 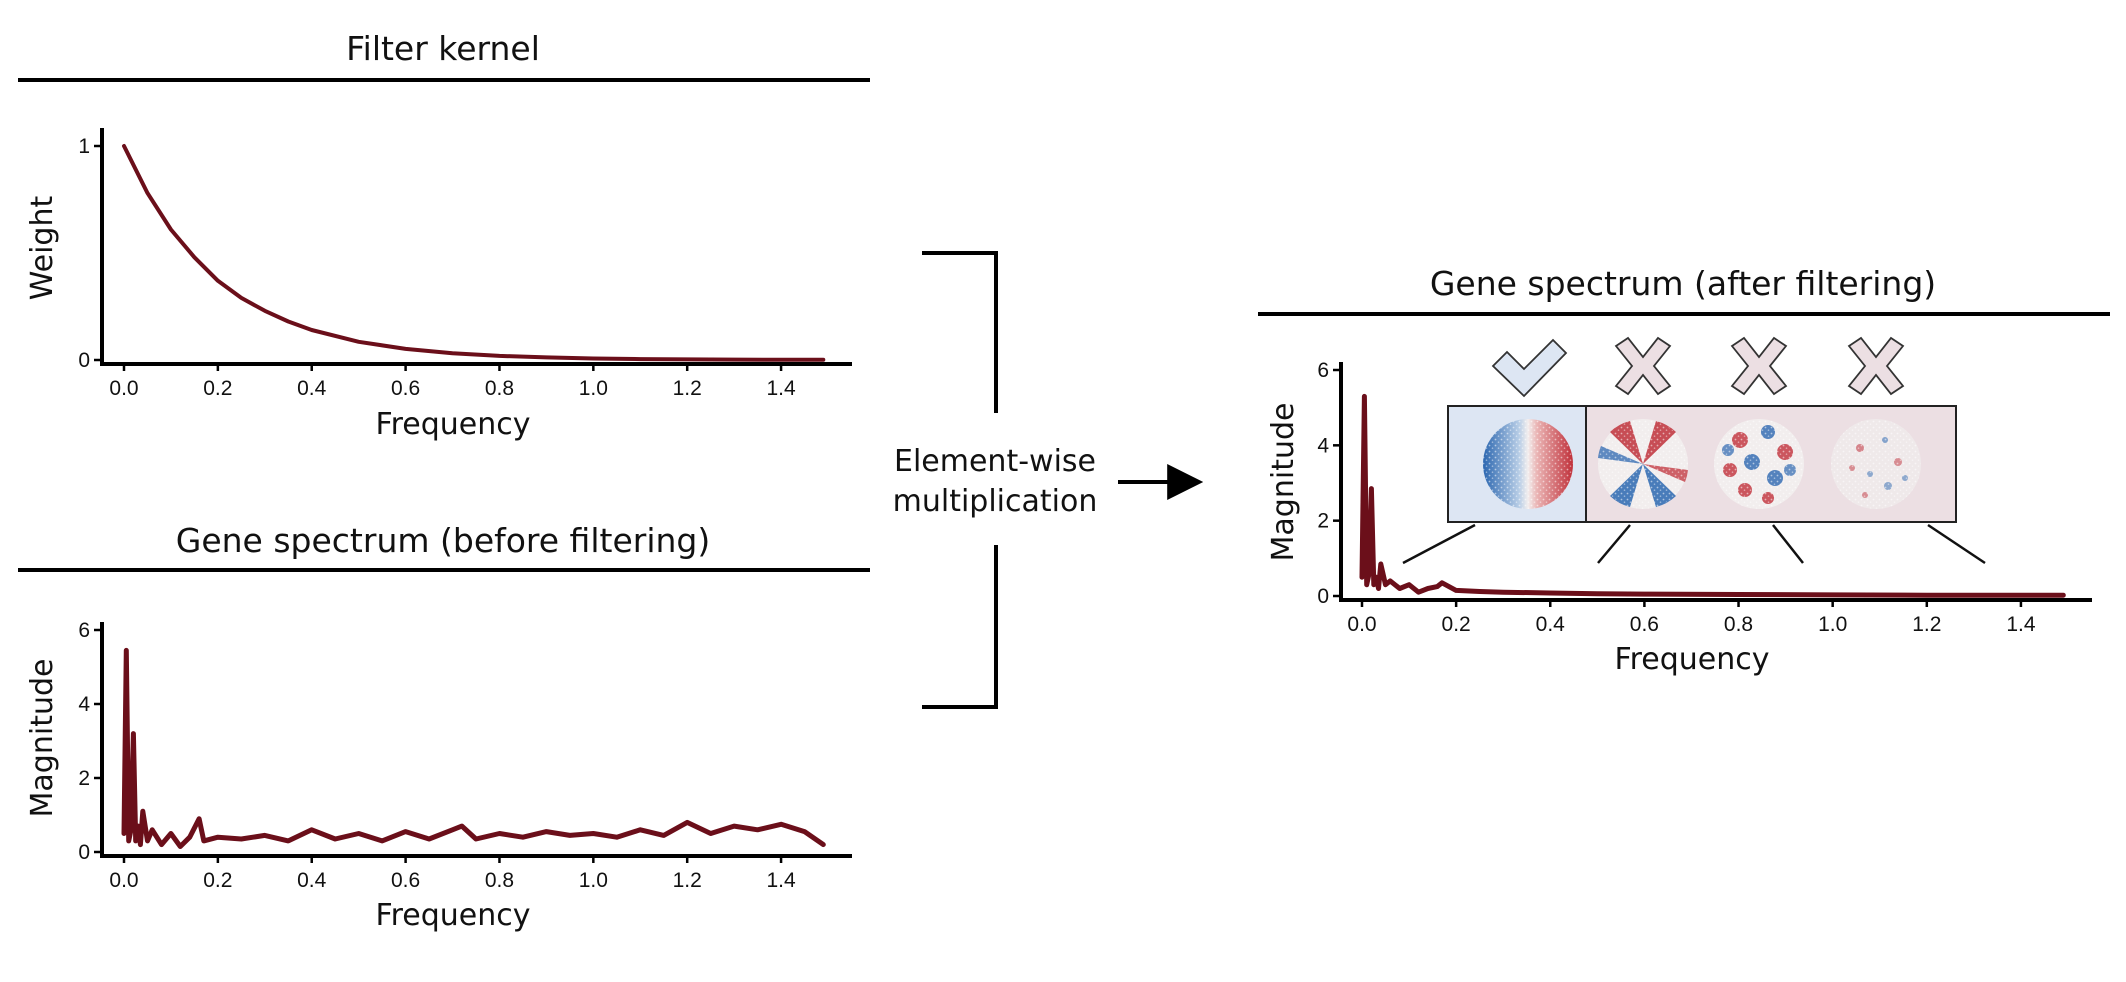 I want to click on pattern-disc-high-frequency, so click(x=1759, y=464).